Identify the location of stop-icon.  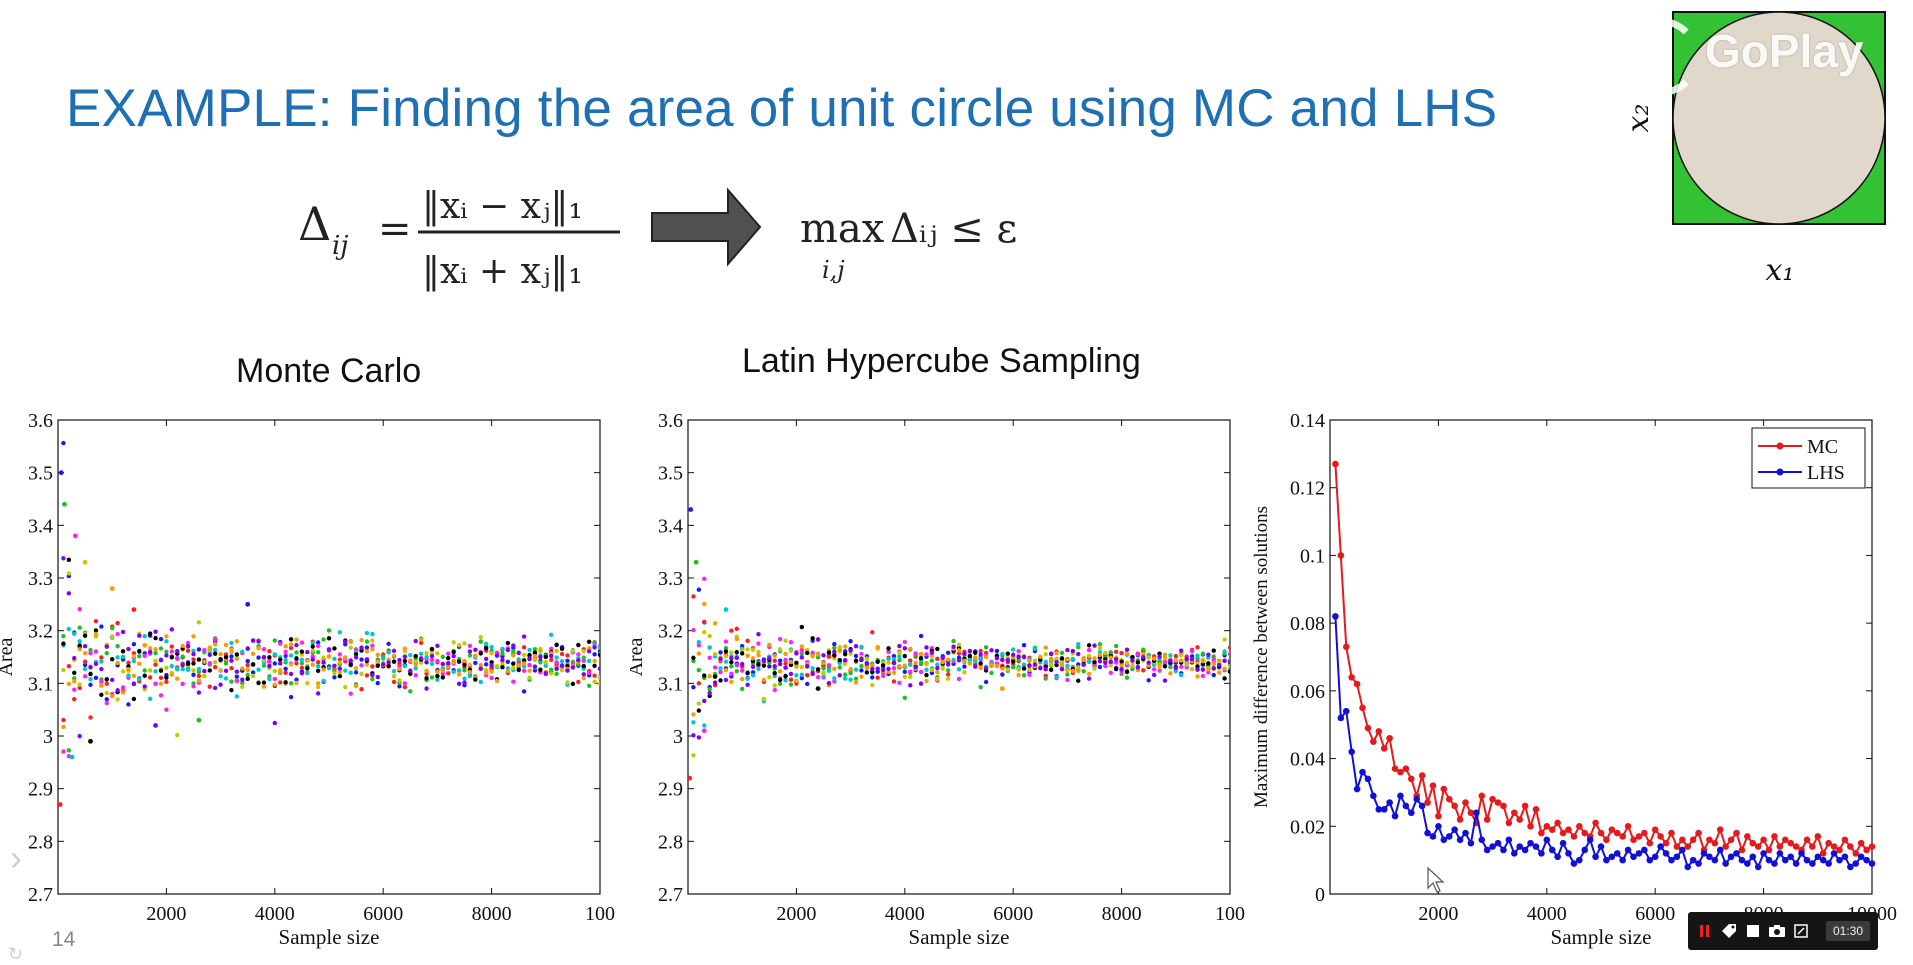
(1753, 931).